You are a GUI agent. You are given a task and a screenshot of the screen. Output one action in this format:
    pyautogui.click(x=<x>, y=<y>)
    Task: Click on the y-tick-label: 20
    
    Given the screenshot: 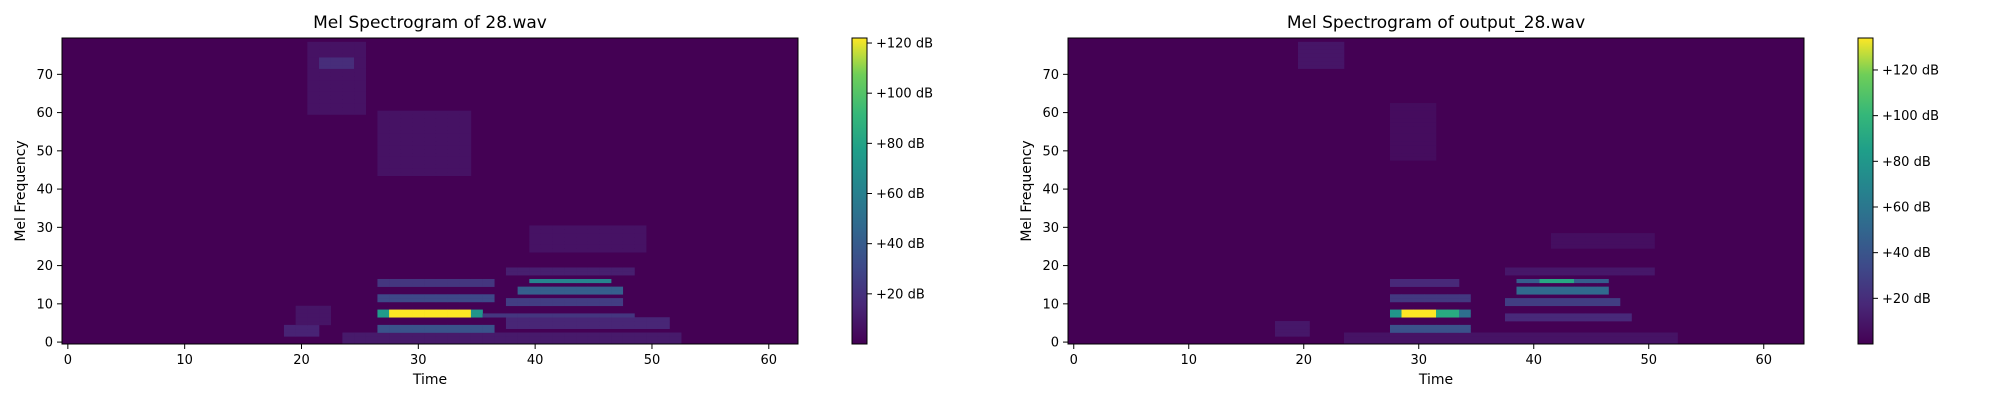 What is the action you would take?
    pyautogui.click(x=44, y=266)
    